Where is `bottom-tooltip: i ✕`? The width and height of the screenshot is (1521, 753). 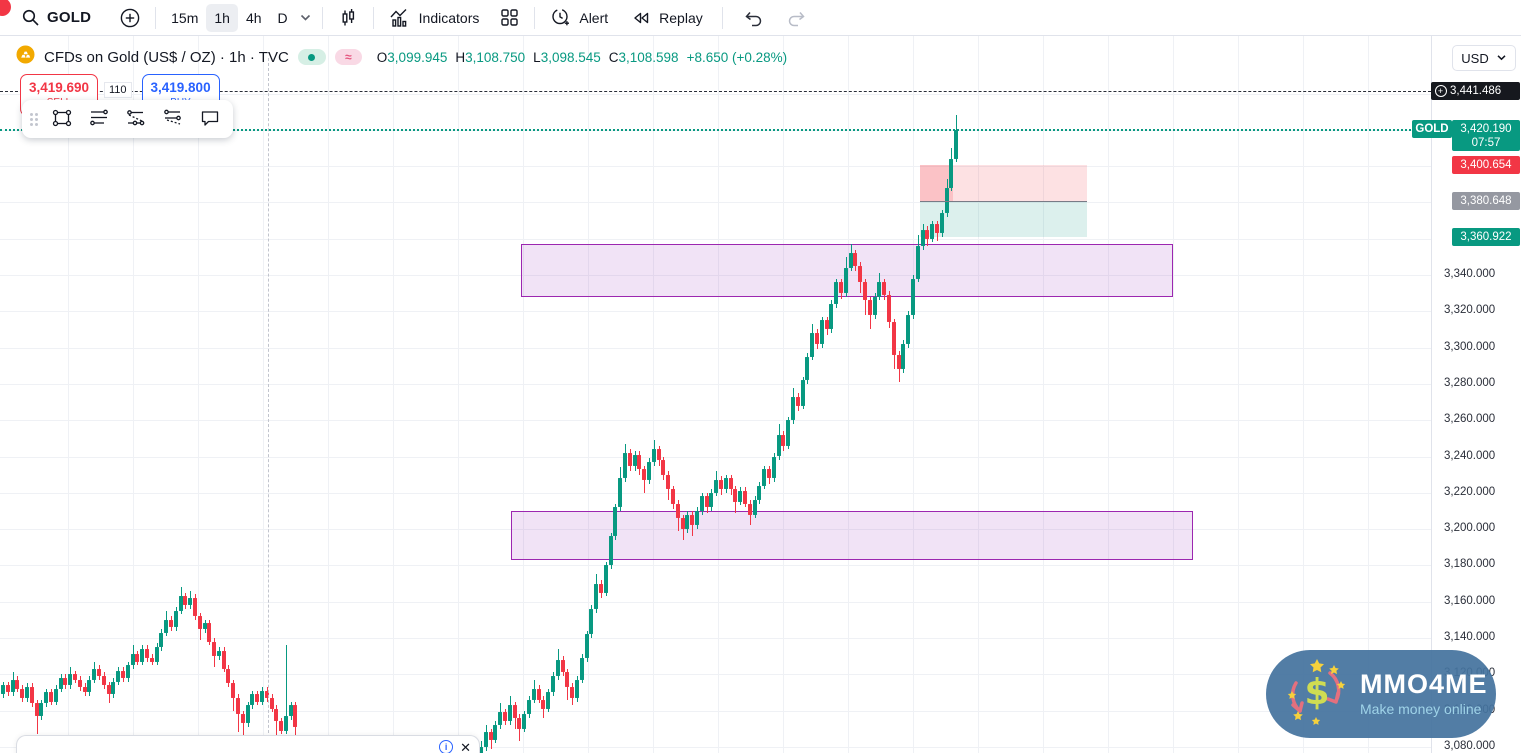
bottom-tooltip: i ✕ is located at coordinates (248, 744).